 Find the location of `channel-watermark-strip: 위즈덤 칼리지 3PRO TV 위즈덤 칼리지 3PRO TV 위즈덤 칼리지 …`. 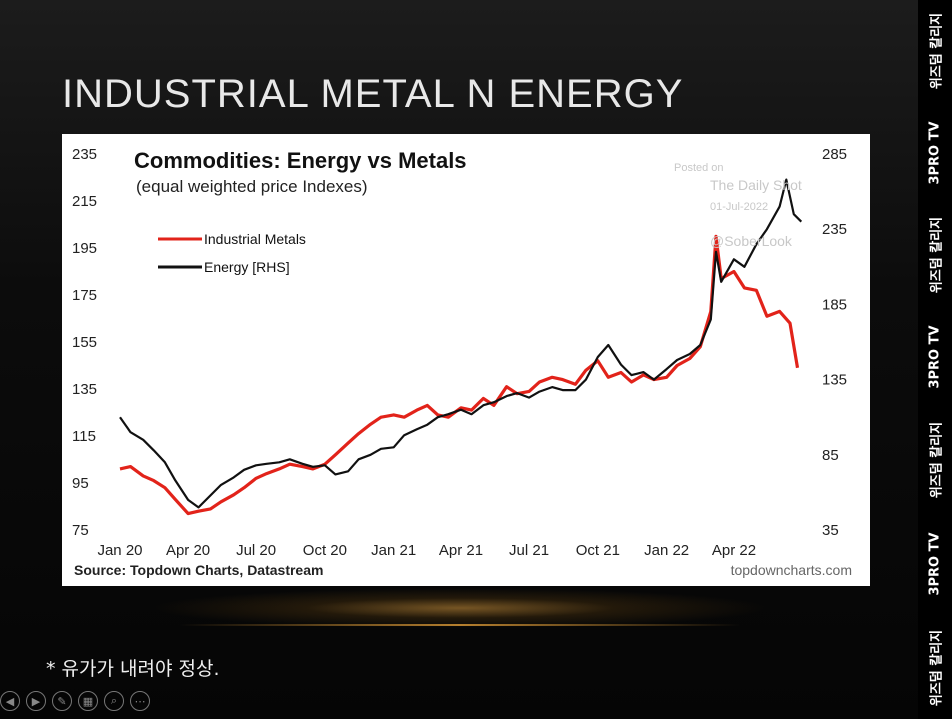

channel-watermark-strip: 위즈덤 칼리지 3PRO TV 위즈덤 칼리지 3PRO TV 위즈덤 칼리지 … is located at coordinates (935, 359).